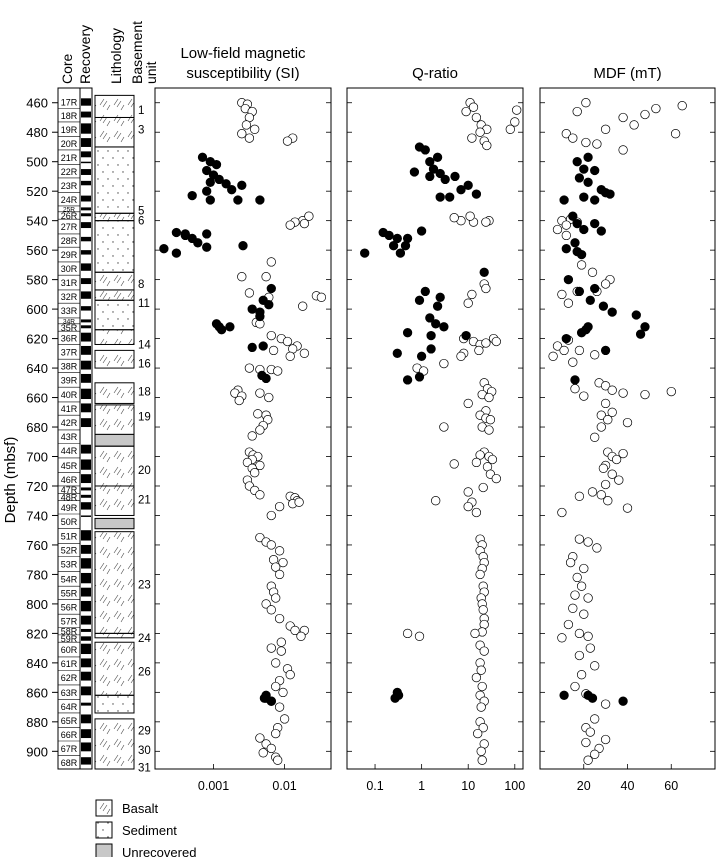 The width and height of the screenshot is (720, 857). What do you see at coordinates (37, 250) in the screenshot?
I see `depth-tick-label: 560` at bounding box center [37, 250].